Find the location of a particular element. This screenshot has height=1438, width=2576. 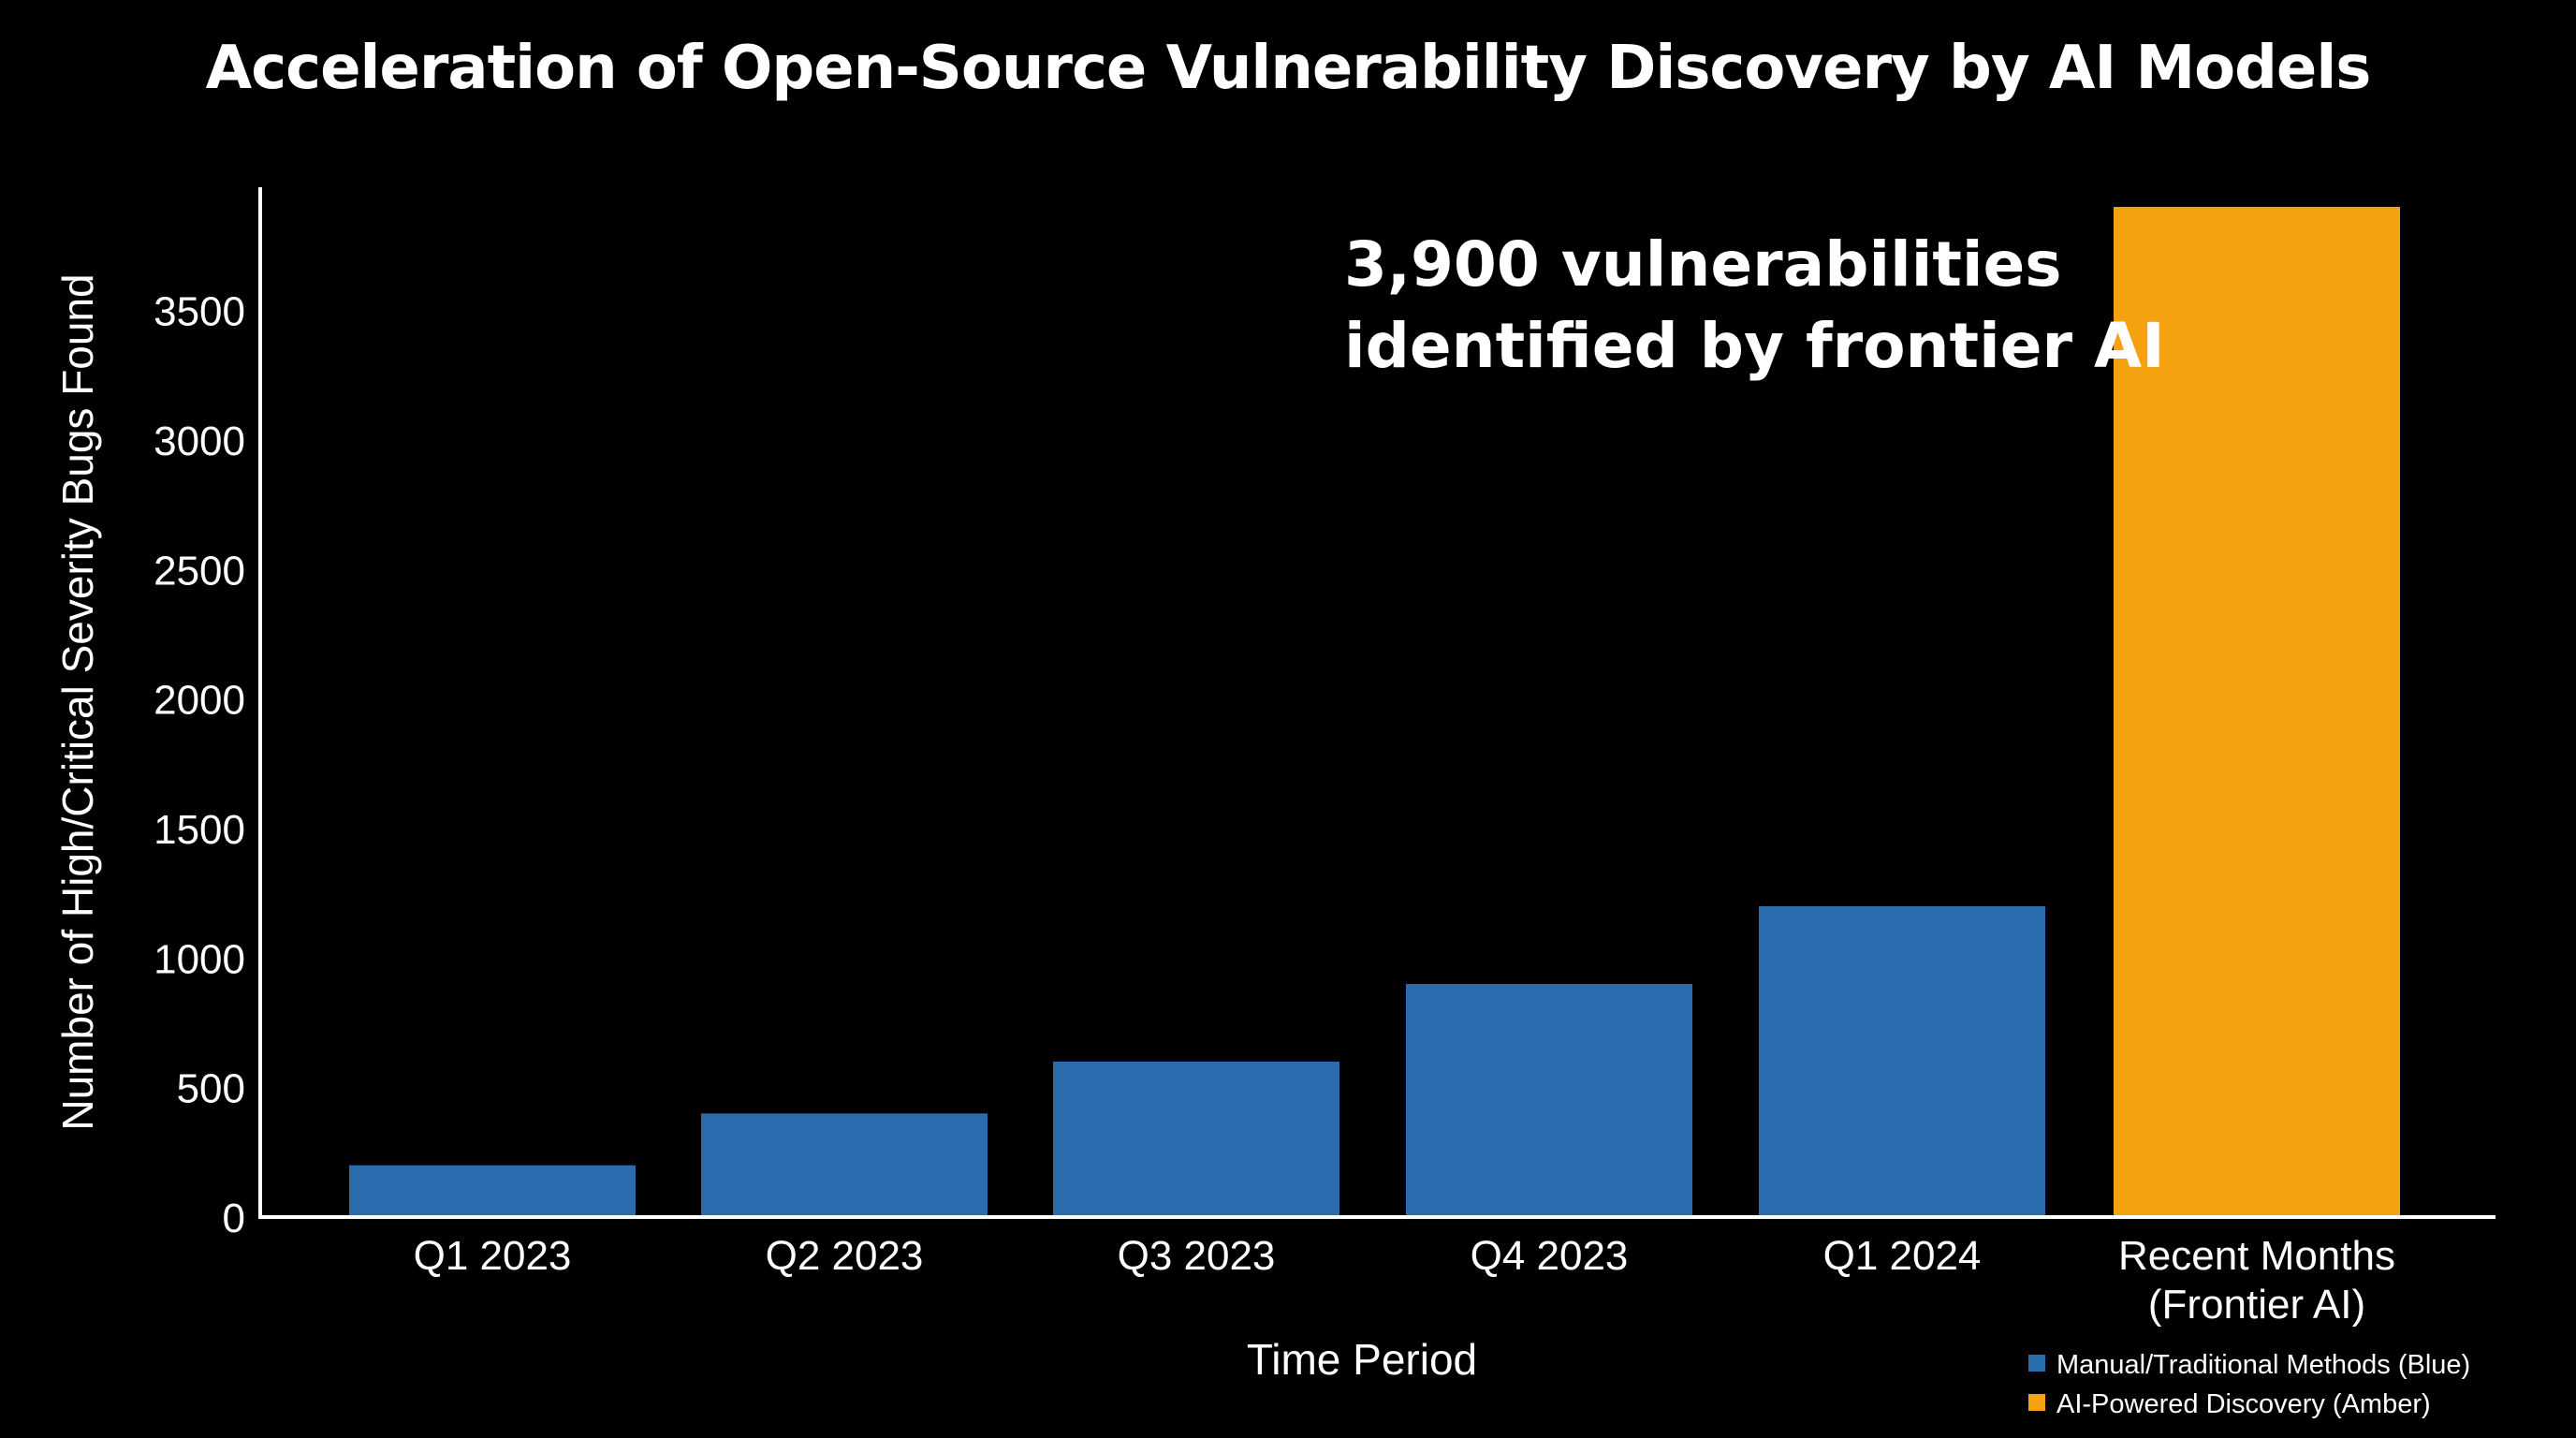

y-tick-label-1000: 1000 is located at coordinates (199, 959).